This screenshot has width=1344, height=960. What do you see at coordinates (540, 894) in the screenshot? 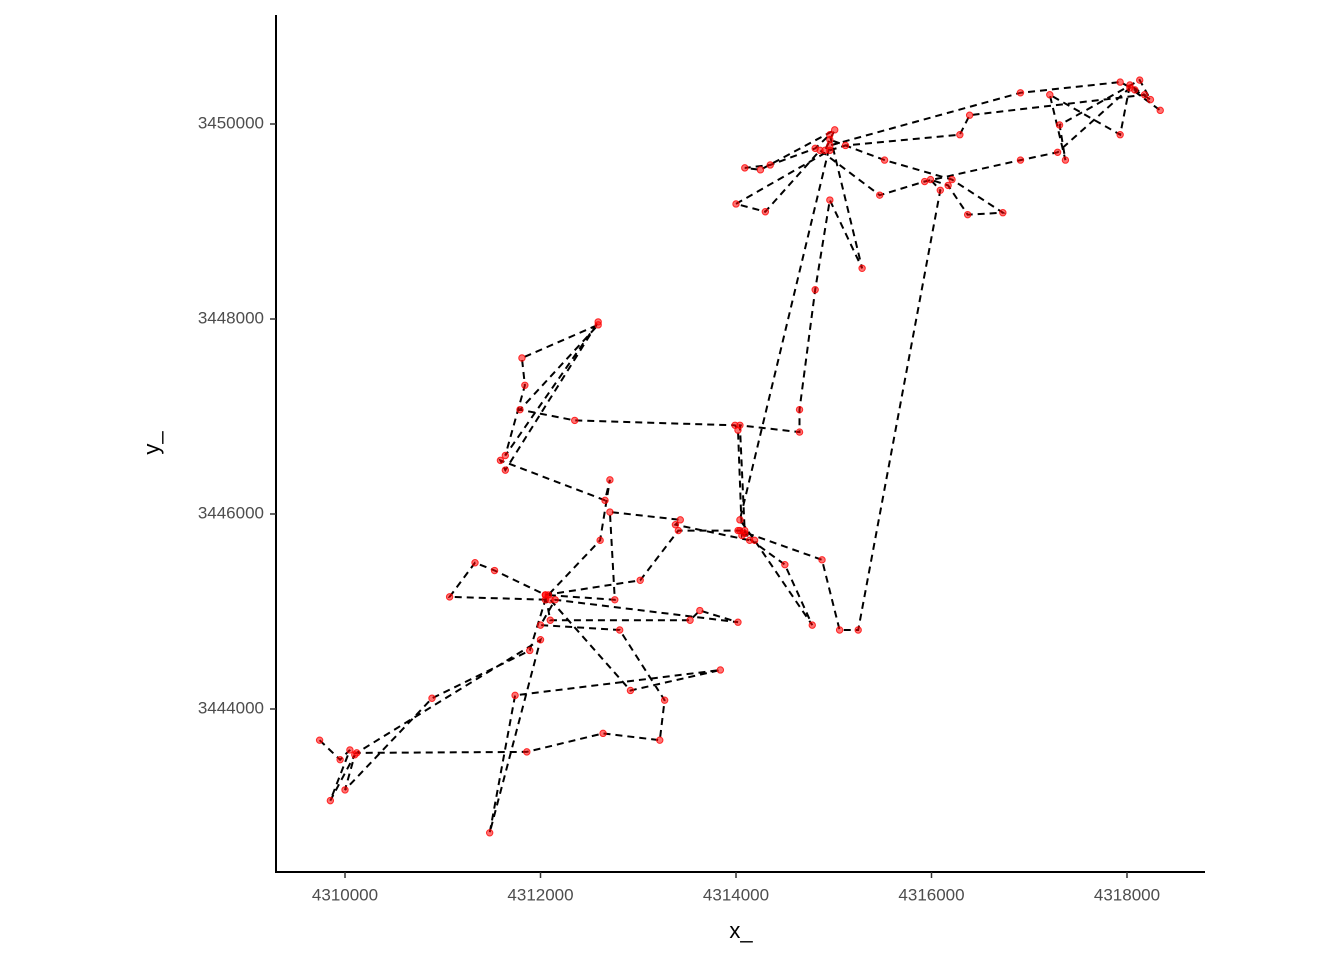
I see `x-tick-label: 4312000` at bounding box center [540, 894].